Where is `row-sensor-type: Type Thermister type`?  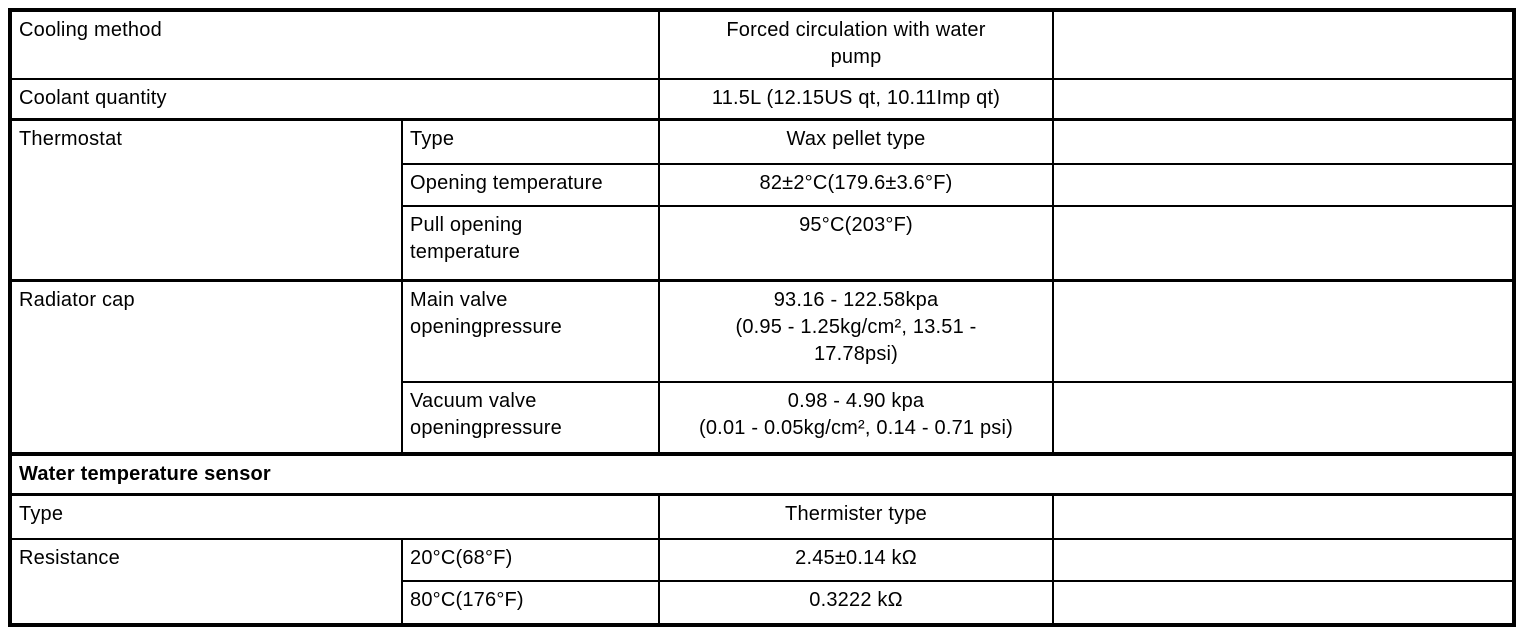 row-sensor-type: Type Thermister type is located at coordinates (762, 516).